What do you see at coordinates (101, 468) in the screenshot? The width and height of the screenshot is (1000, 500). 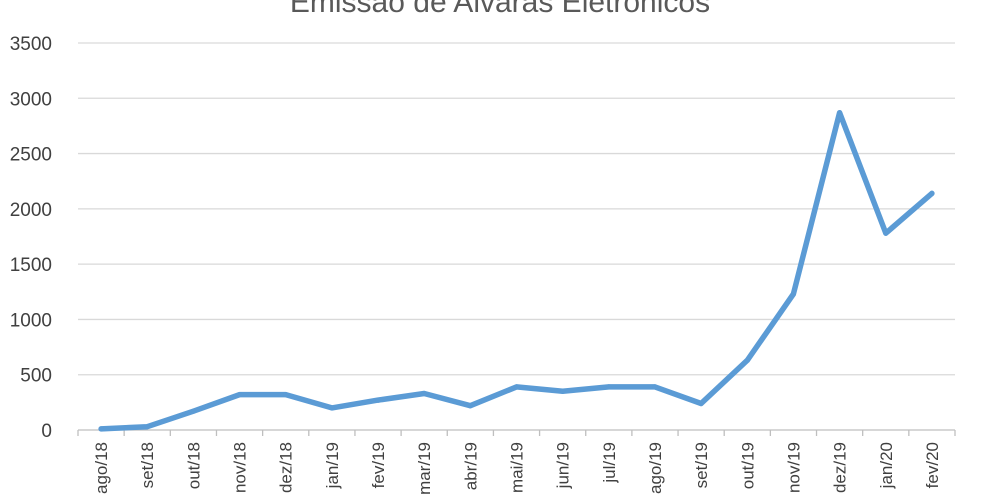 I see `x-tick-label: ago/18` at bounding box center [101, 468].